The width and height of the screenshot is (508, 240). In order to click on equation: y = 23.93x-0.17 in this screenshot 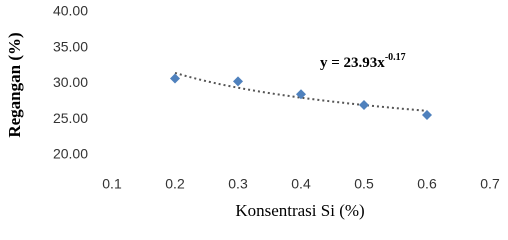, I will do `click(363, 61)`.